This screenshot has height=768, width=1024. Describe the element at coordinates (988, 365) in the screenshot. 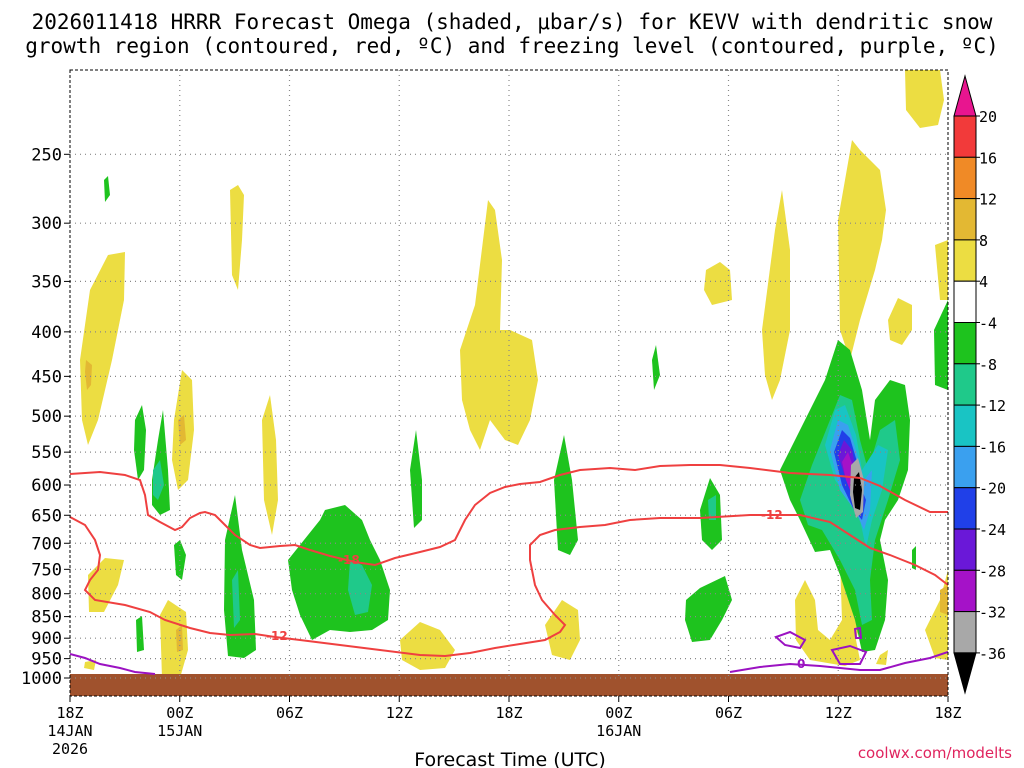

I see `colorbar-tick-label: -8` at that location.